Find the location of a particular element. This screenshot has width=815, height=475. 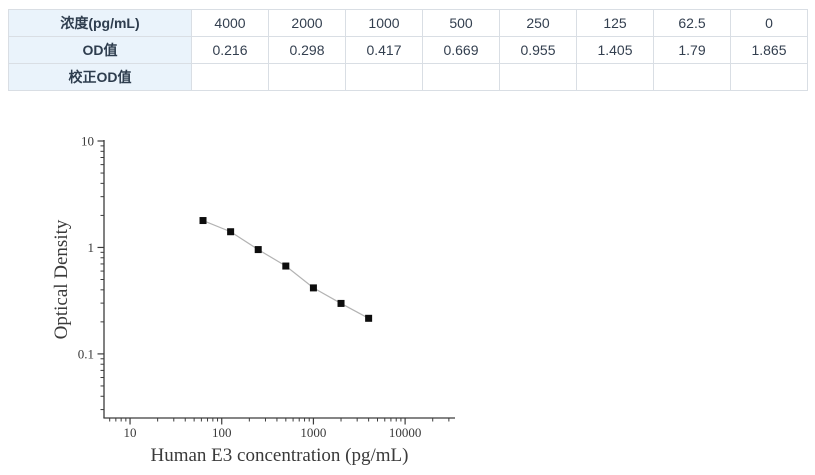

concentration-value: 125 is located at coordinates (615, 23).